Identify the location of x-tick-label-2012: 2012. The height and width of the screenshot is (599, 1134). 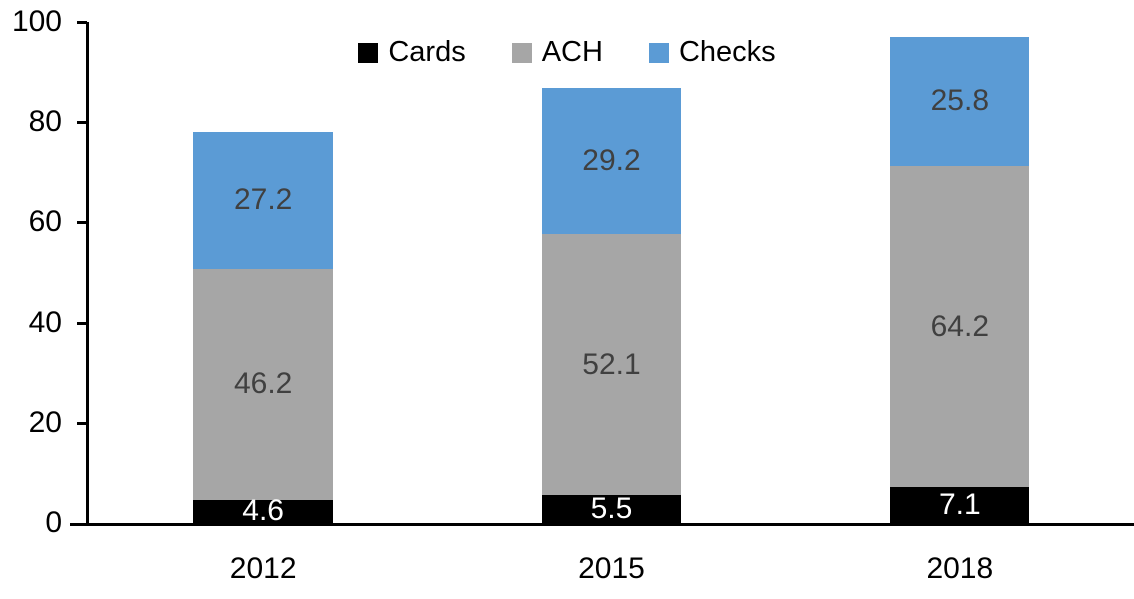
(263, 568).